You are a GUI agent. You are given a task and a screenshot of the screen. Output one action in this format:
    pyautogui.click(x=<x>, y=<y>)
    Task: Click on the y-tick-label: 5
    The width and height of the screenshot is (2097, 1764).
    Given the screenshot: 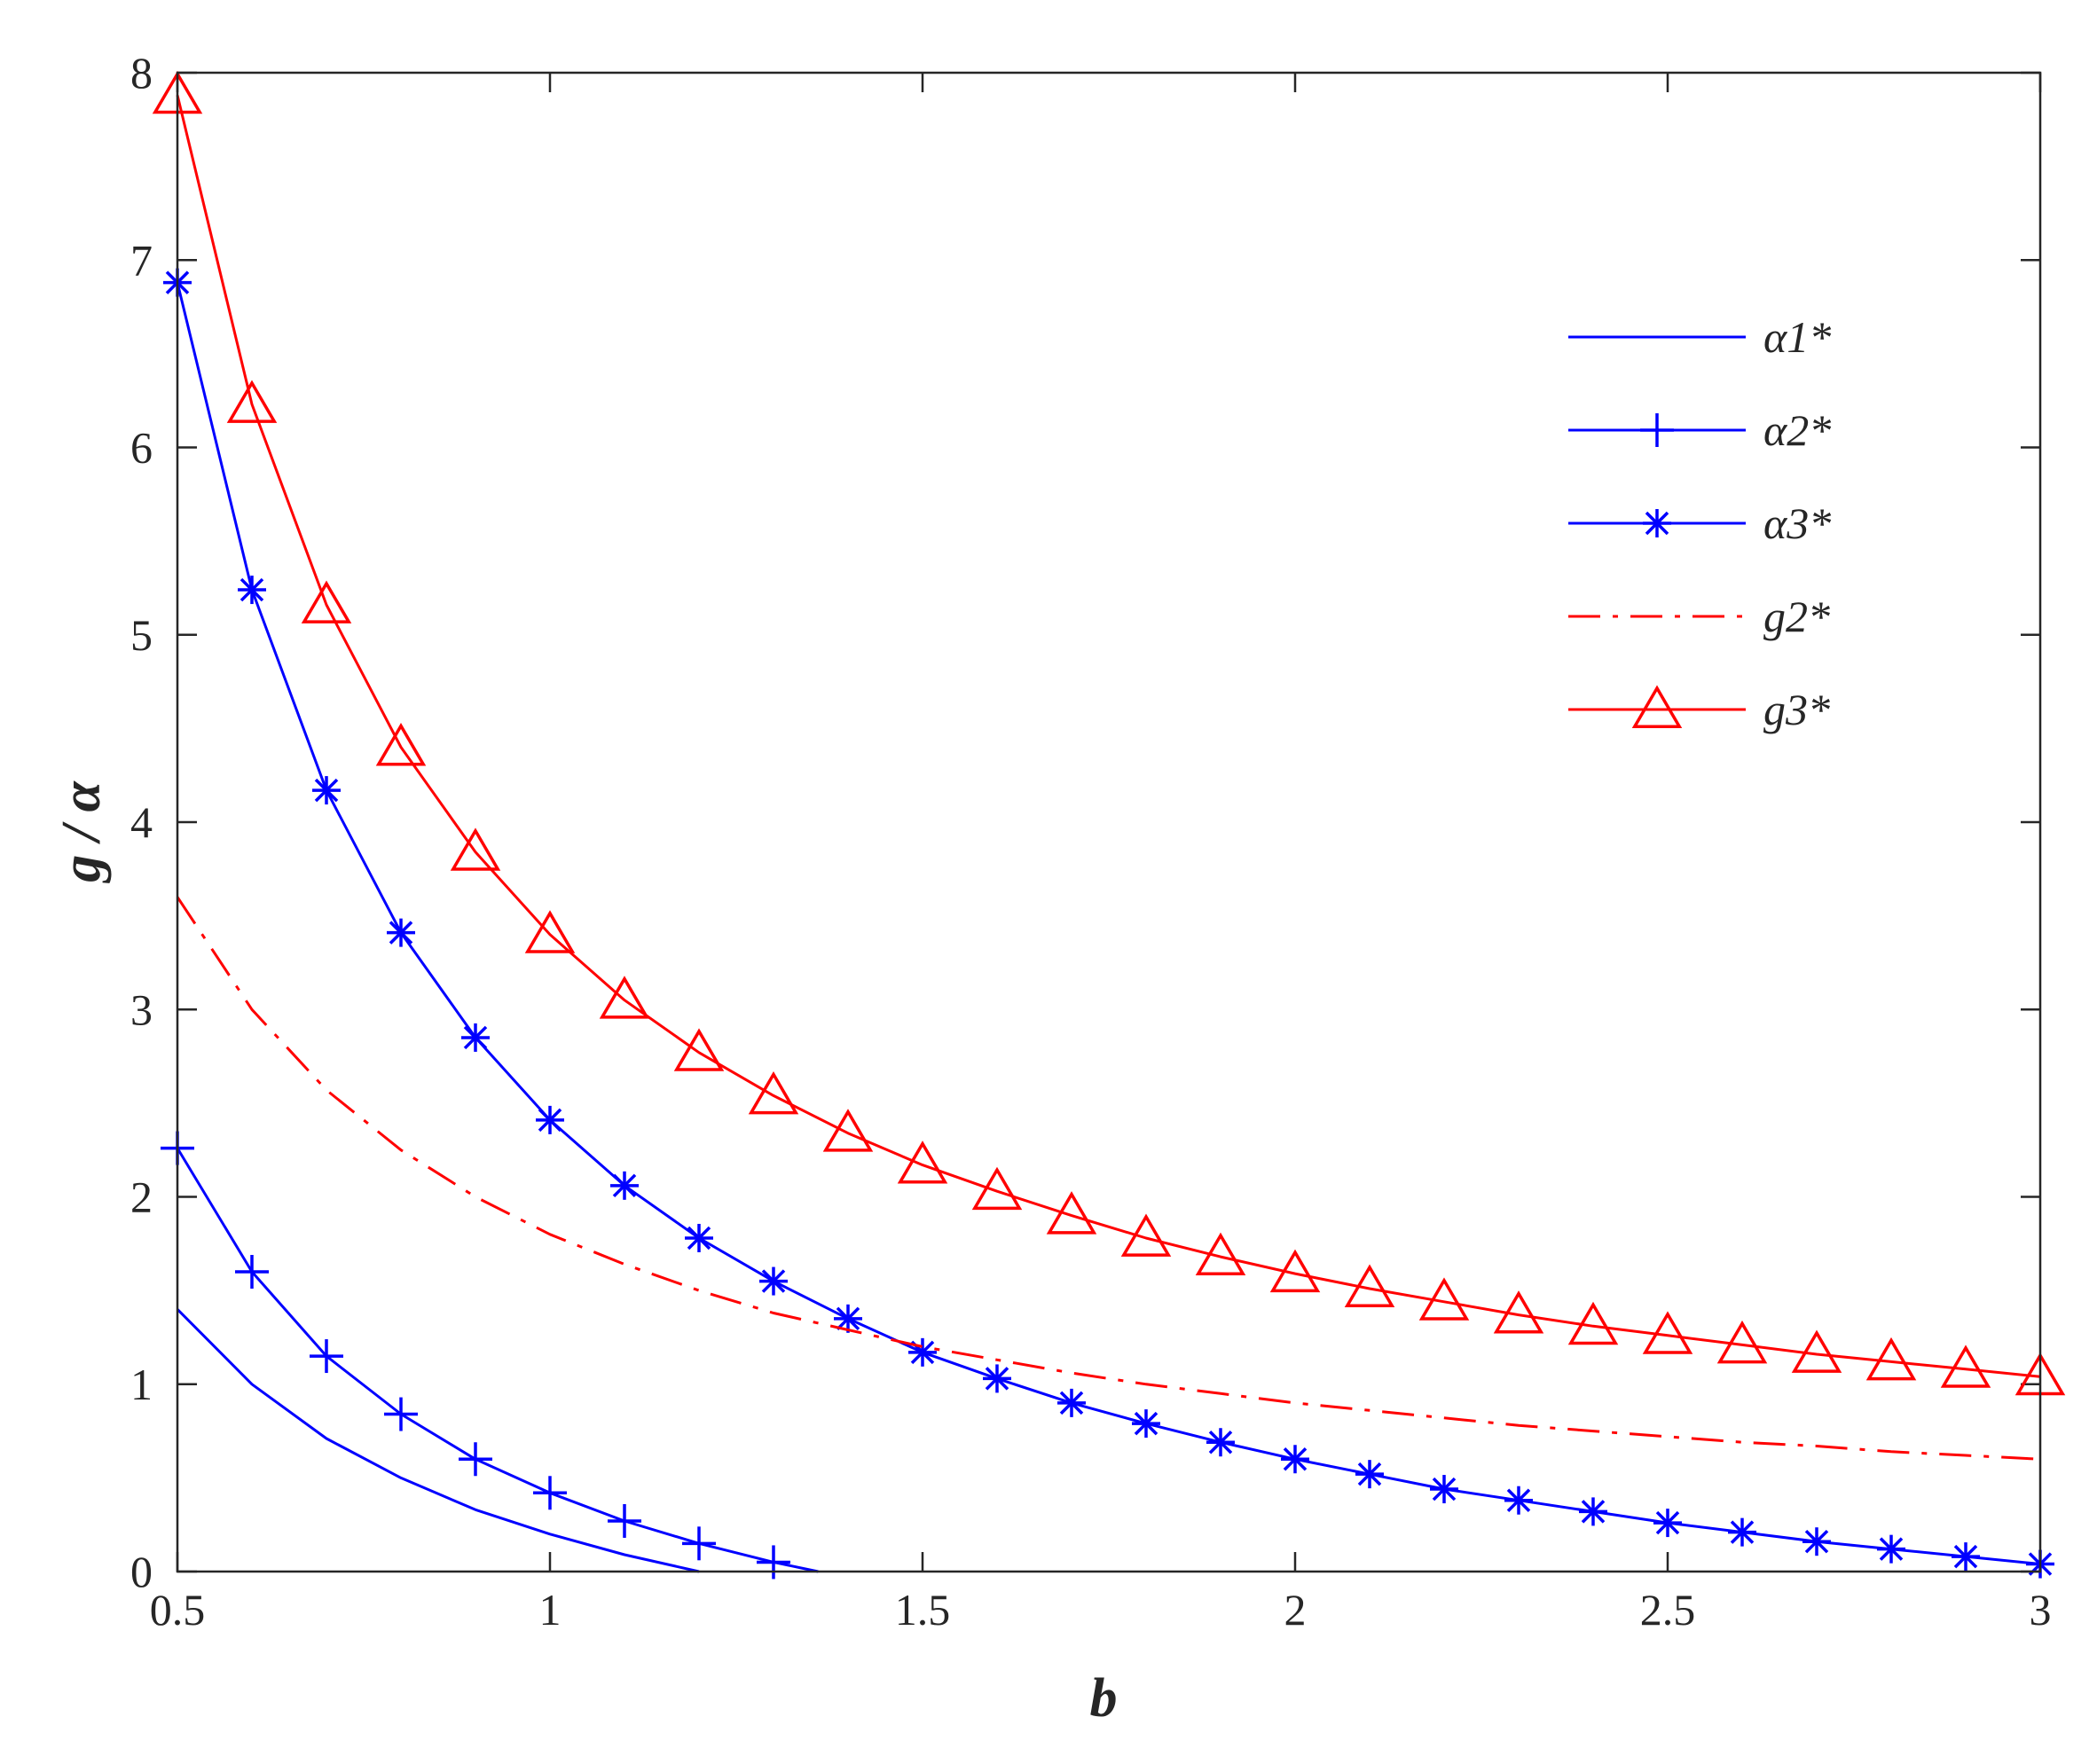 What is the action you would take?
    pyautogui.click(x=141, y=635)
    